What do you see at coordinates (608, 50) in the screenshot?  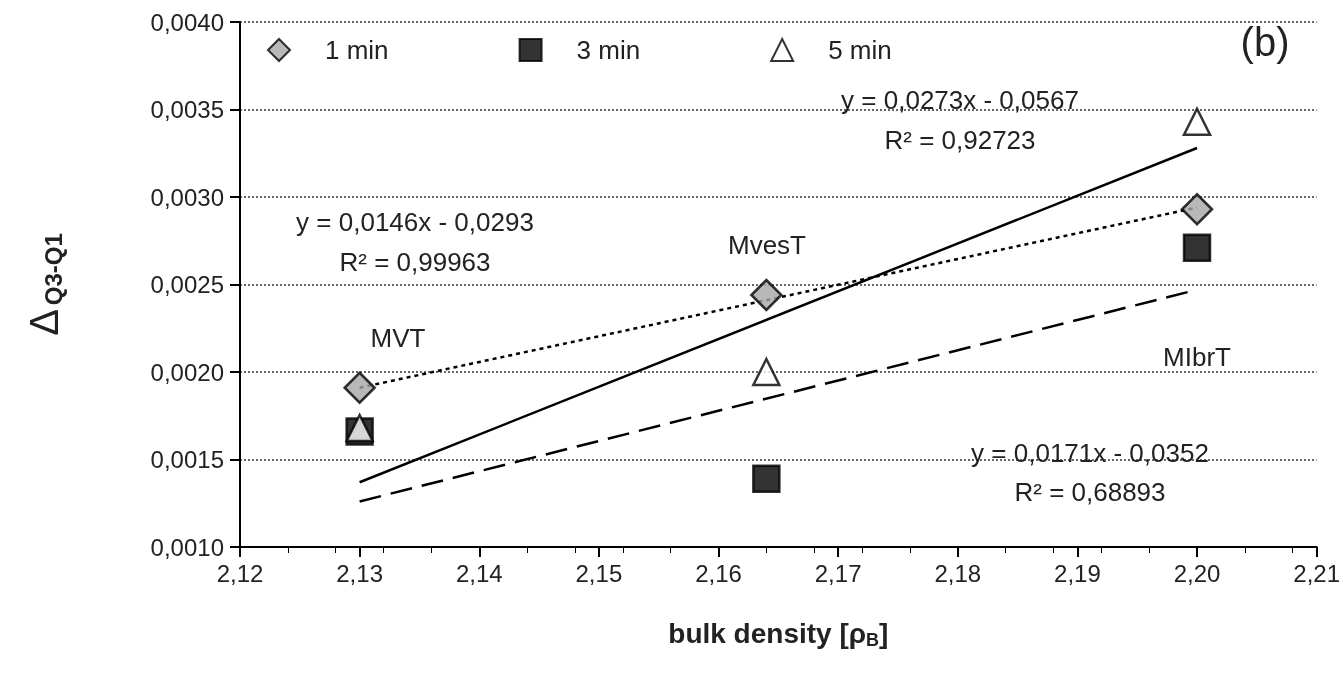 I see `legend-label: 3 min` at bounding box center [608, 50].